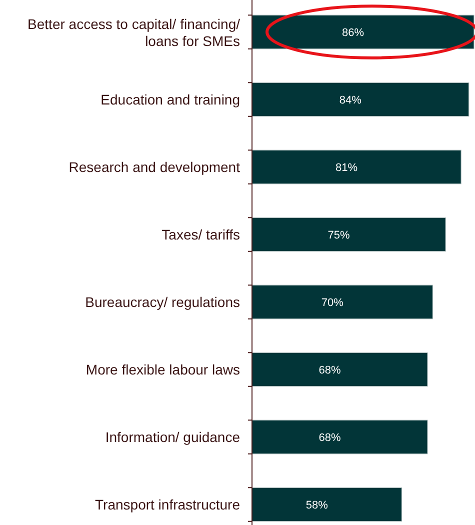 This screenshot has height=525, width=475. I want to click on y-tick-label: Bureaucracy/ regulations, so click(162, 302).